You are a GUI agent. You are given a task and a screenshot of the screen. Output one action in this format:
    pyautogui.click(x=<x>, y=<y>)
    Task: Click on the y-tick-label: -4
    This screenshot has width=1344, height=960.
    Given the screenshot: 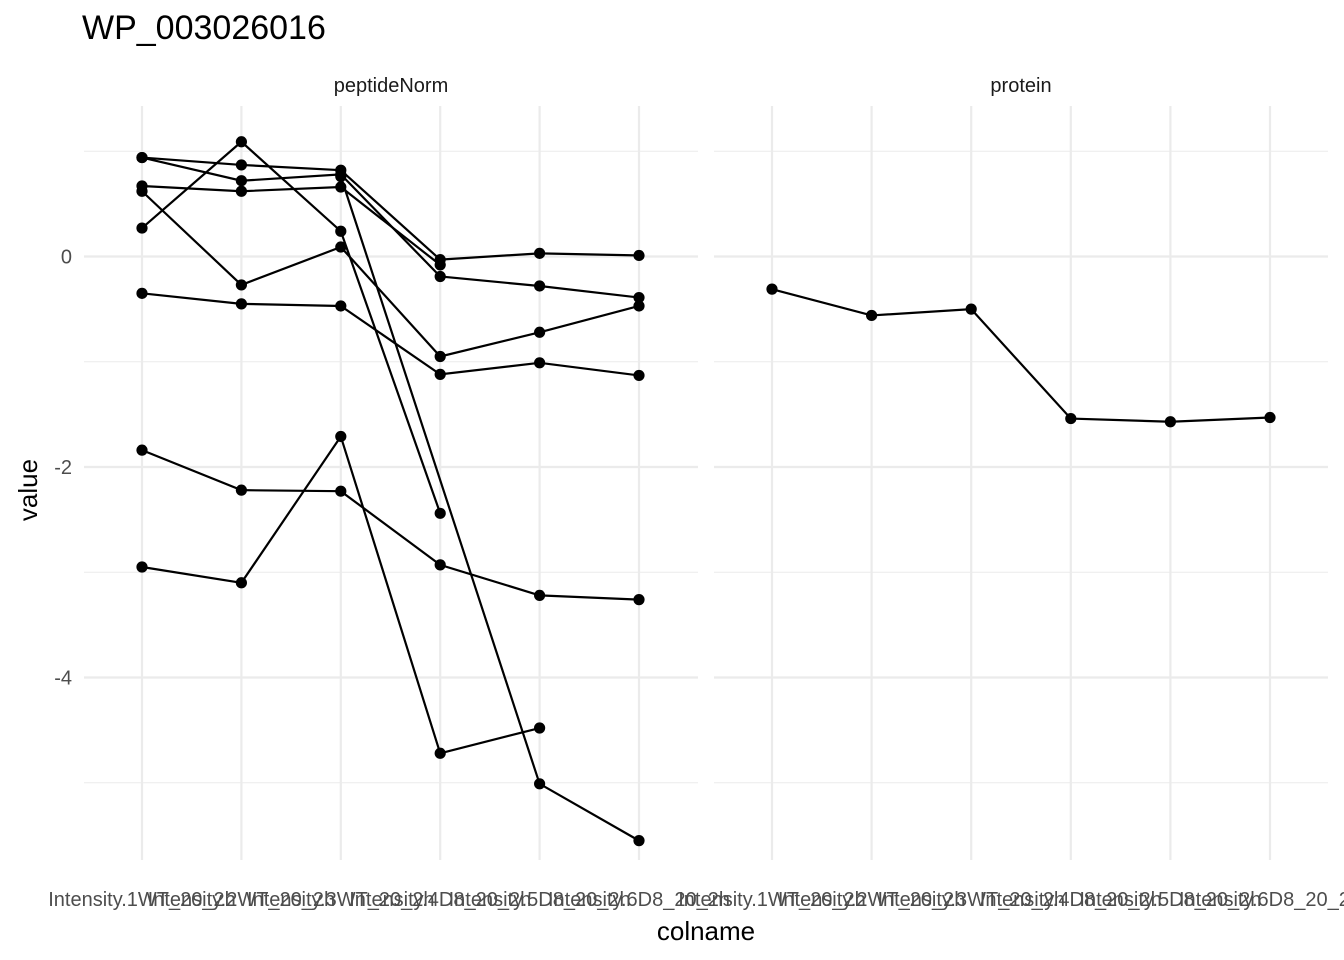 What is the action you would take?
    pyautogui.click(x=63, y=679)
    